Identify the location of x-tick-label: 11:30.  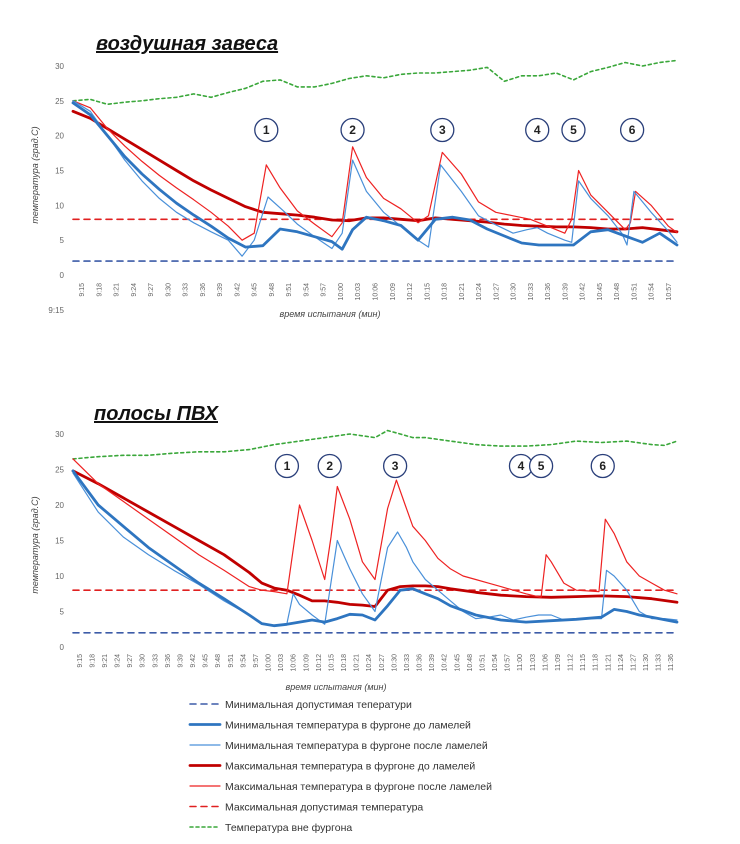
(646, 662).